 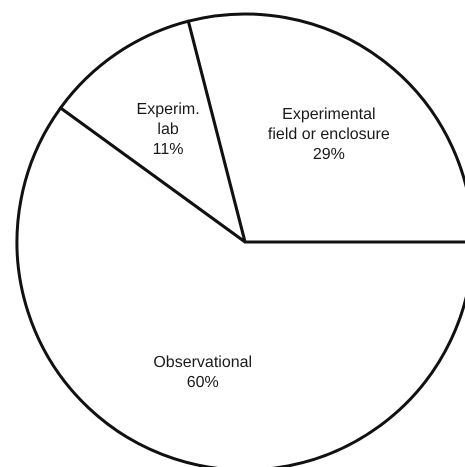 What do you see at coordinates (168, 119) in the screenshot?
I see `slice-label: Experim. lab` at bounding box center [168, 119].